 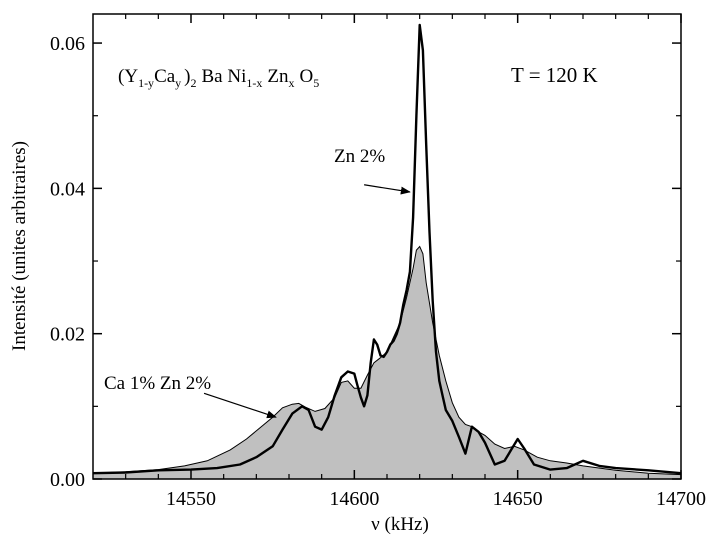 I want to click on x-tick-label: 14650, so click(x=518, y=499).